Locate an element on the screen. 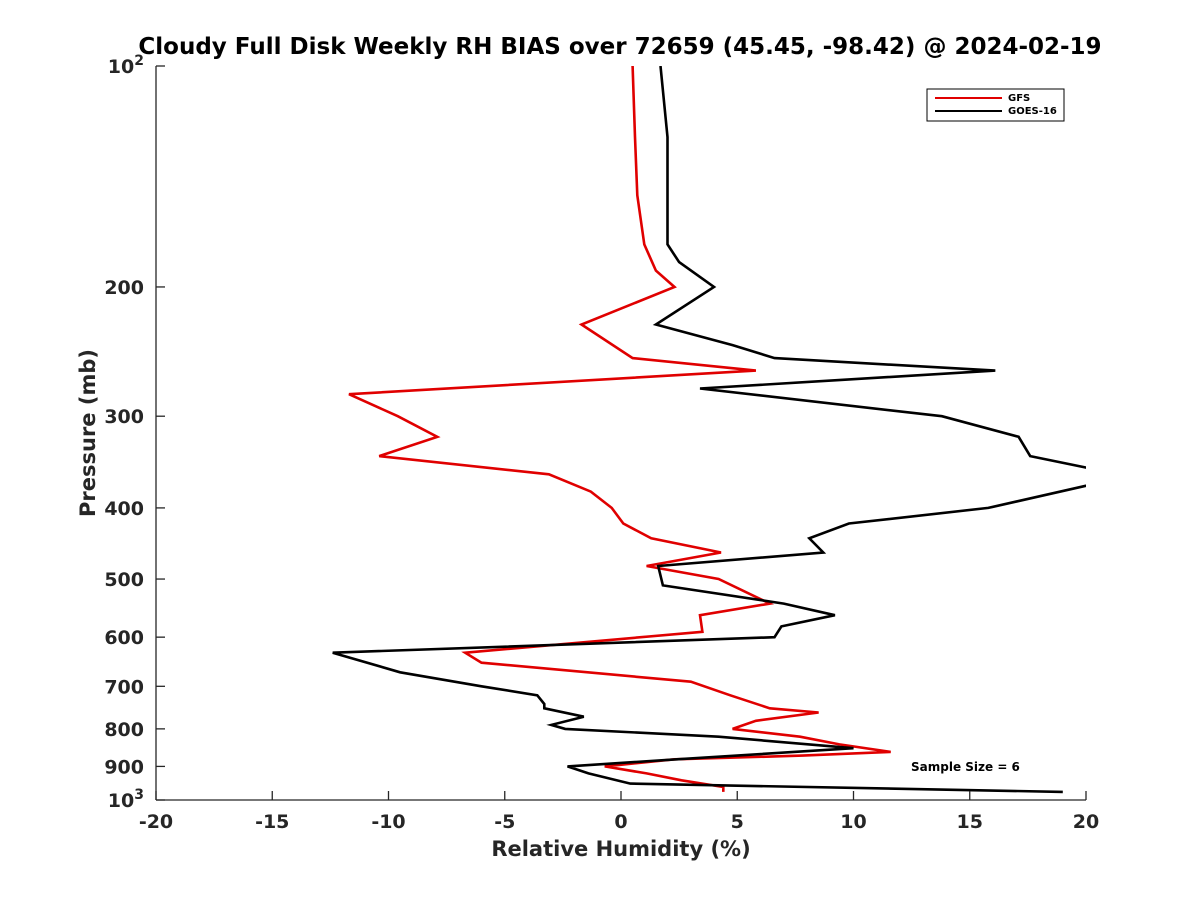 The height and width of the screenshot is (900, 1200). y-tick-label: 300 is located at coordinates (124, 417).